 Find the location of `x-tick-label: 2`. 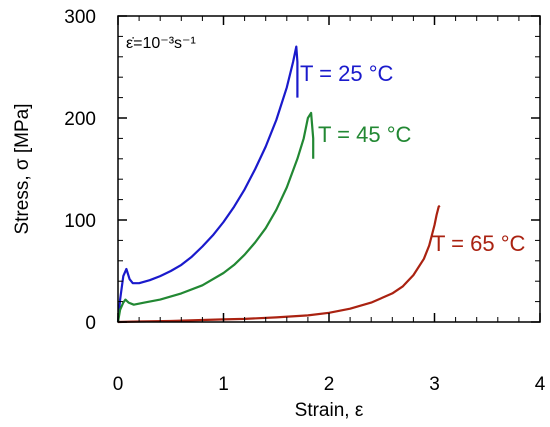

x-tick-label: 2 is located at coordinates (329, 384).